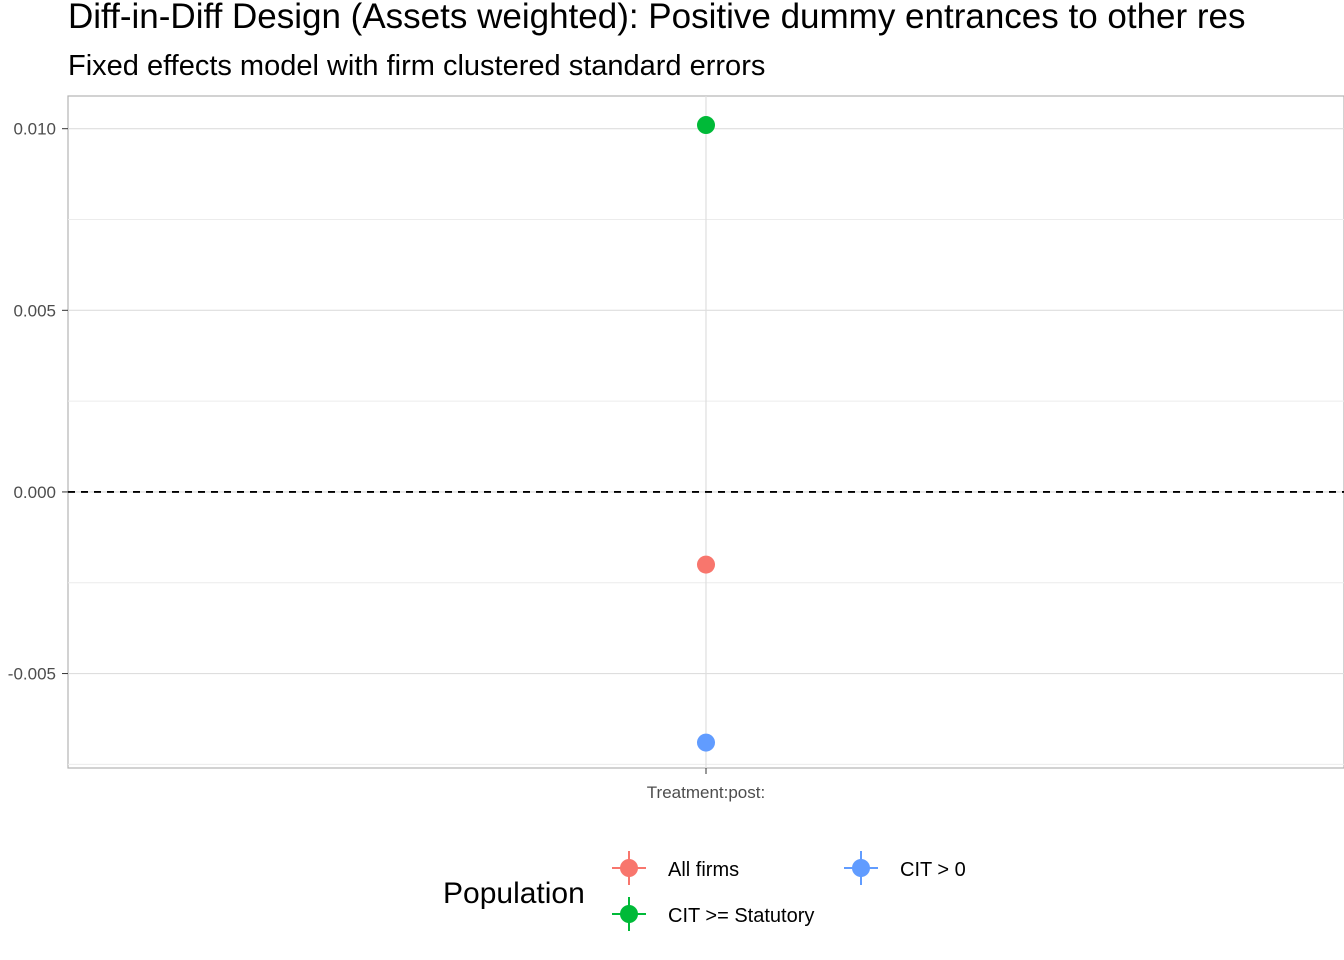  I want to click on legend-title: Population, so click(514, 893).